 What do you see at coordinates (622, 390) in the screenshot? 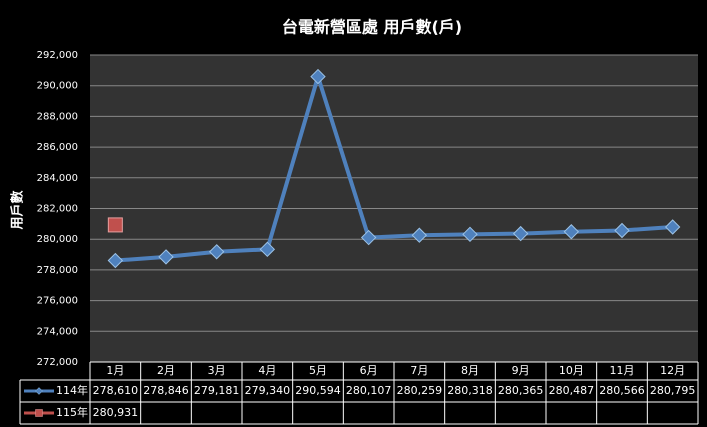
I see `table-value: 280,566` at bounding box center [622, 390].